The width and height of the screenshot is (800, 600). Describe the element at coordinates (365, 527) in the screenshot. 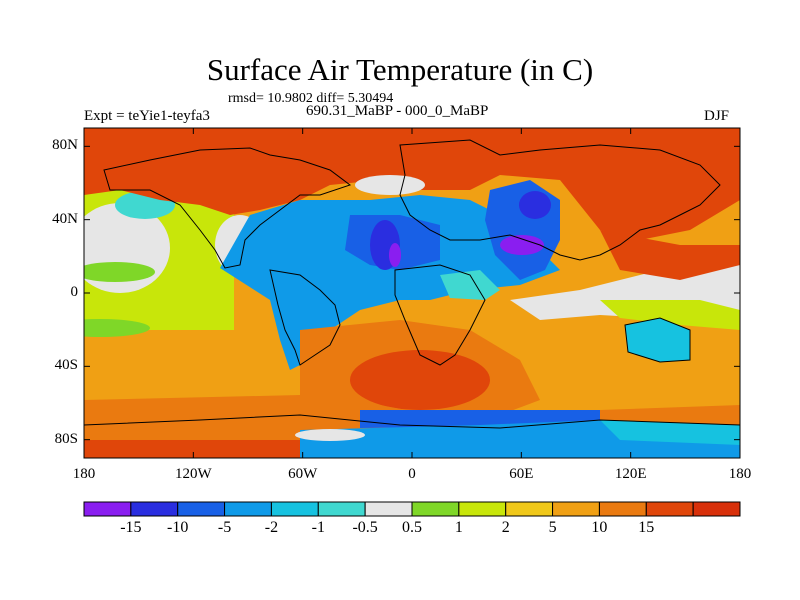

I see `colorbar-label: -0.5` at that location.